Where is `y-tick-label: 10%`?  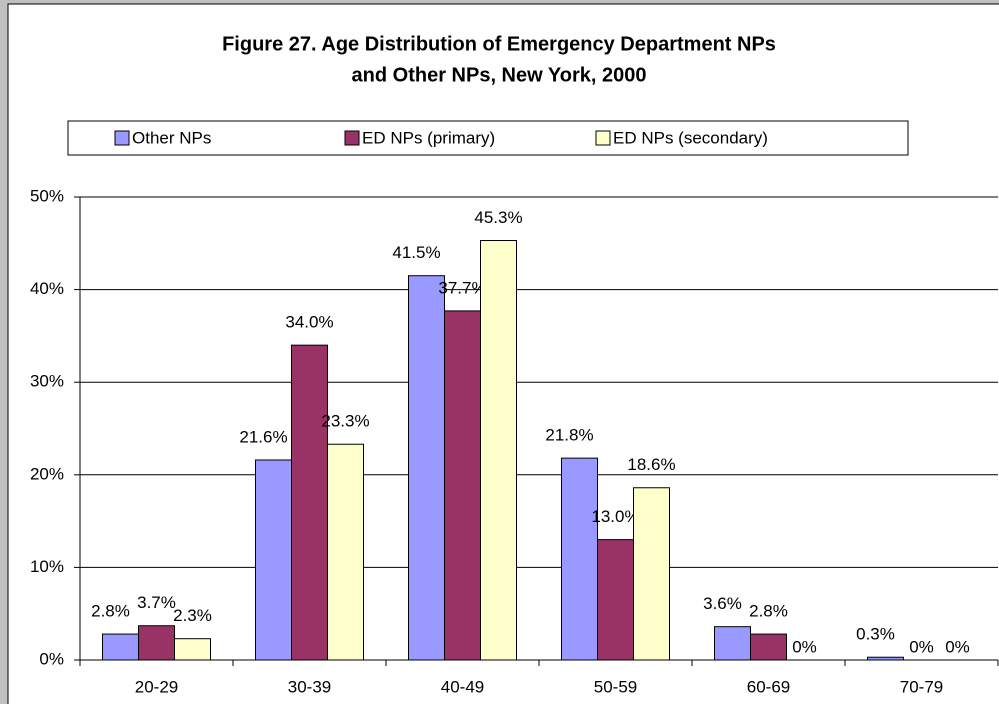 y-tick-label: 10% is located at coordinates (47, 566).